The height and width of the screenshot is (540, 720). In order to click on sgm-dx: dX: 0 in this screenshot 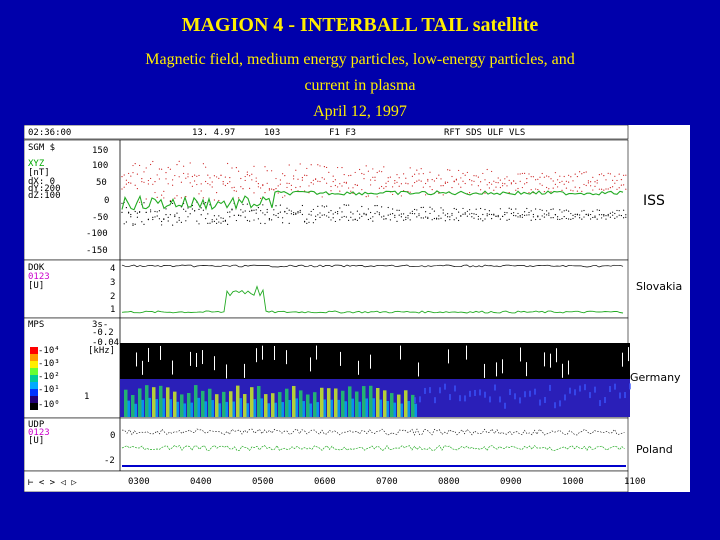, I will do `click(41, 182)`.